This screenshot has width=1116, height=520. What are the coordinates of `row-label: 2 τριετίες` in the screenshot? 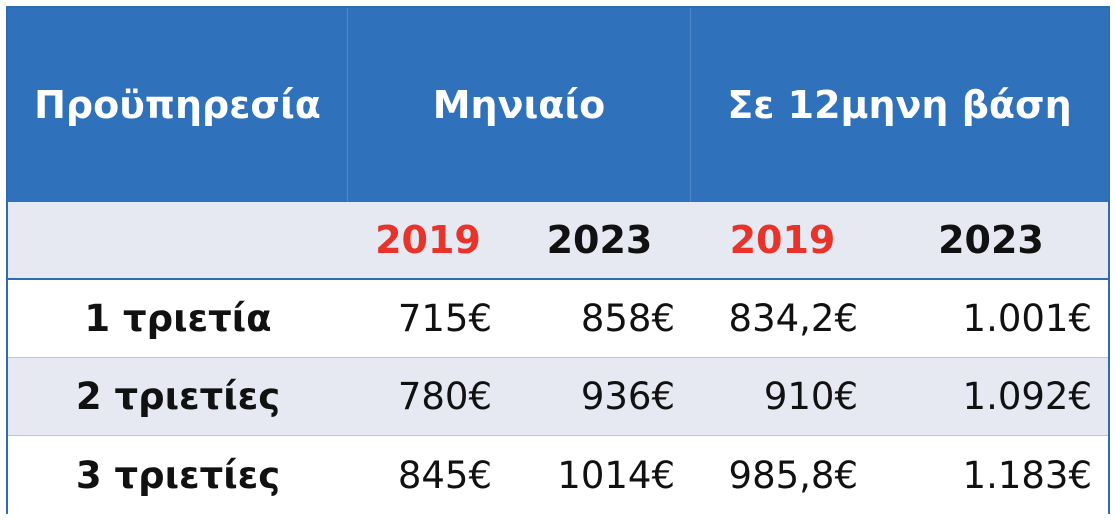 It's located at (178, 396).